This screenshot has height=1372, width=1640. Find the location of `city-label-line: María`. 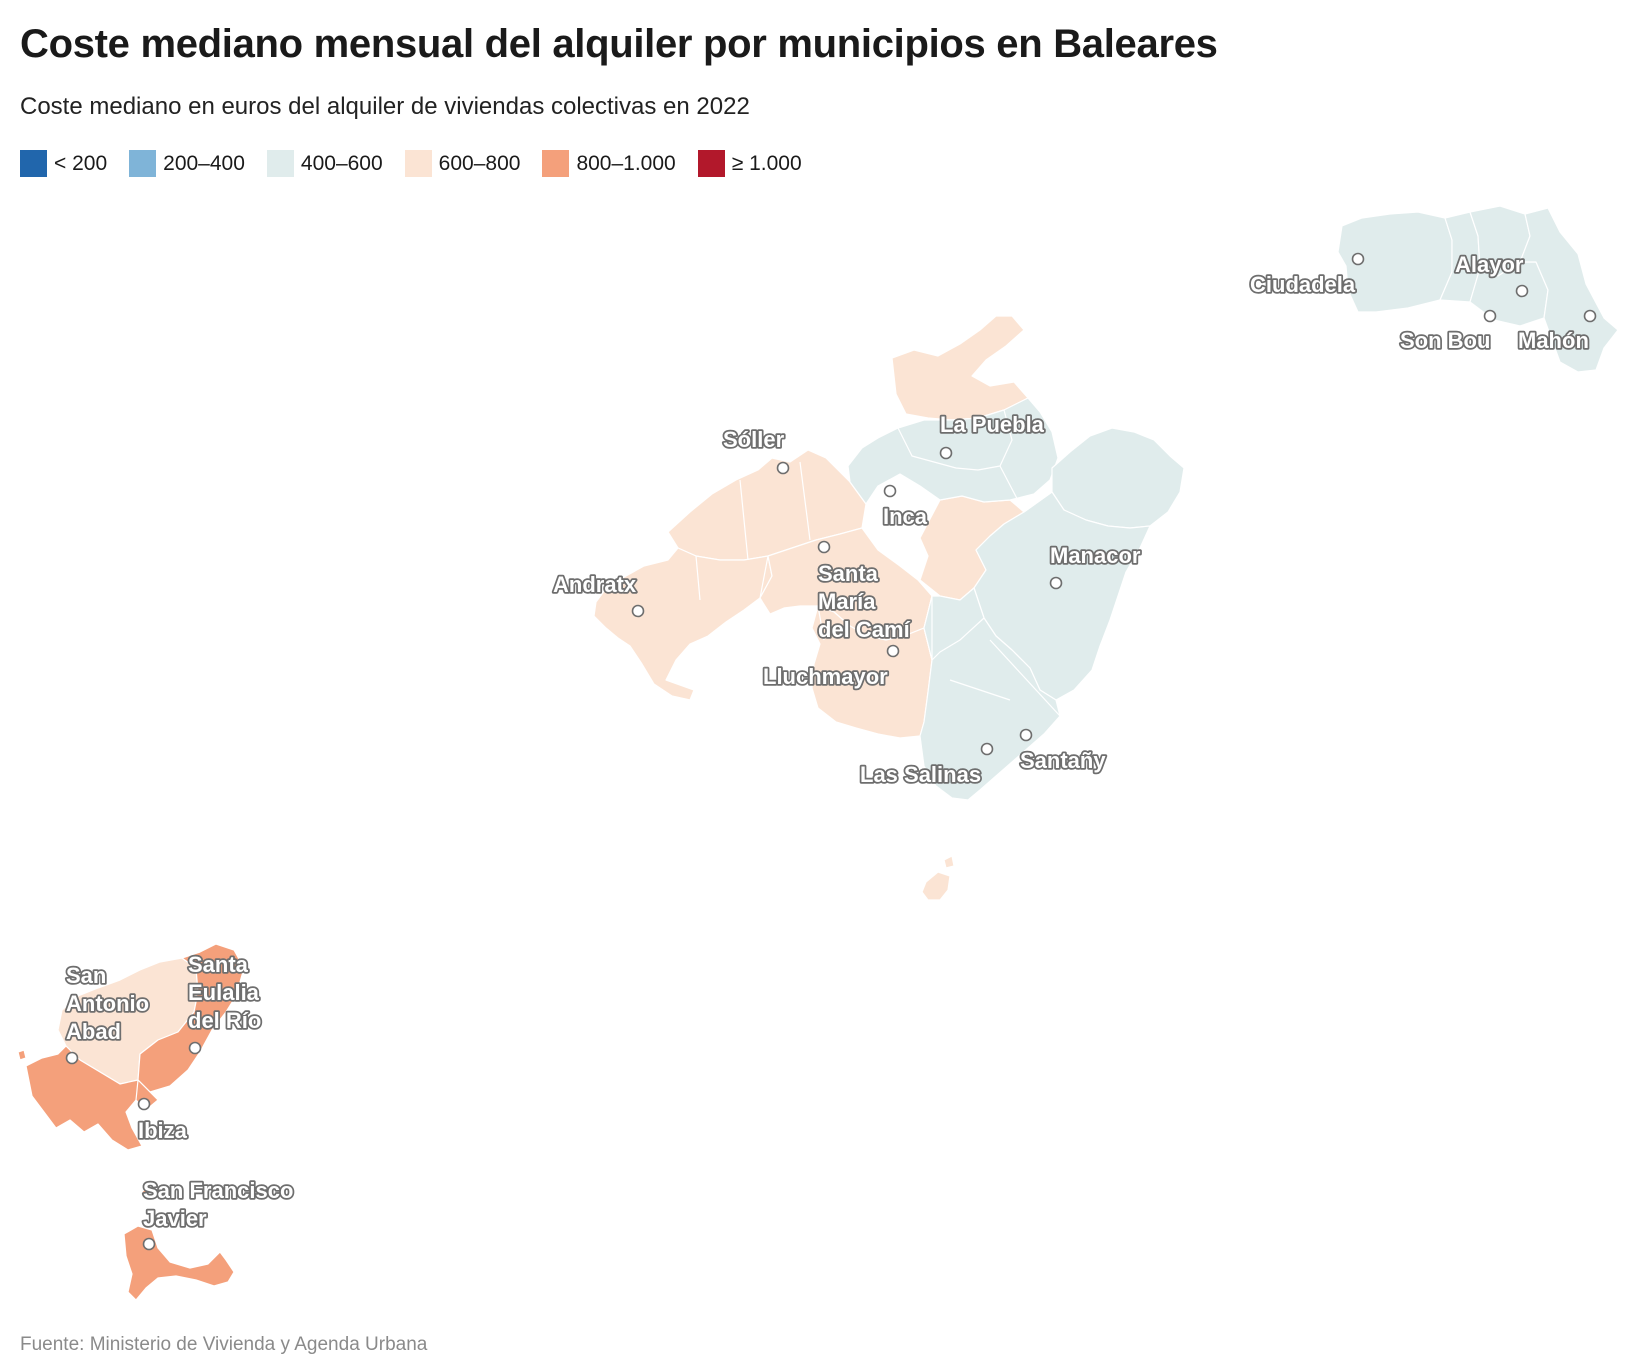

city-label-line: María is located at coordinates (847, 601).